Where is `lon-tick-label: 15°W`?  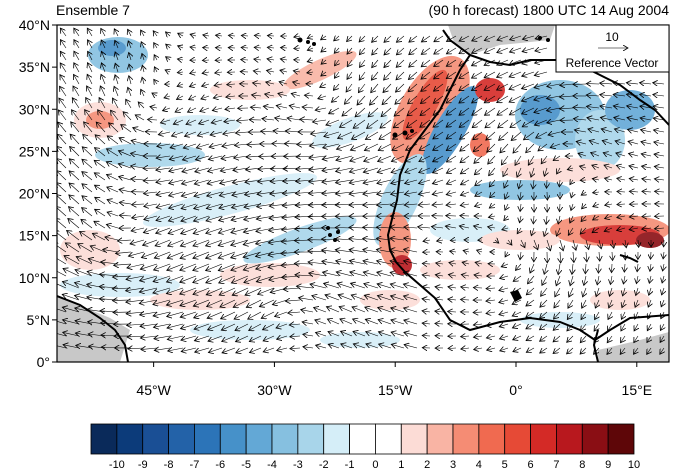
lon-tick-label: 15°W is located at coordinates (395, 390).